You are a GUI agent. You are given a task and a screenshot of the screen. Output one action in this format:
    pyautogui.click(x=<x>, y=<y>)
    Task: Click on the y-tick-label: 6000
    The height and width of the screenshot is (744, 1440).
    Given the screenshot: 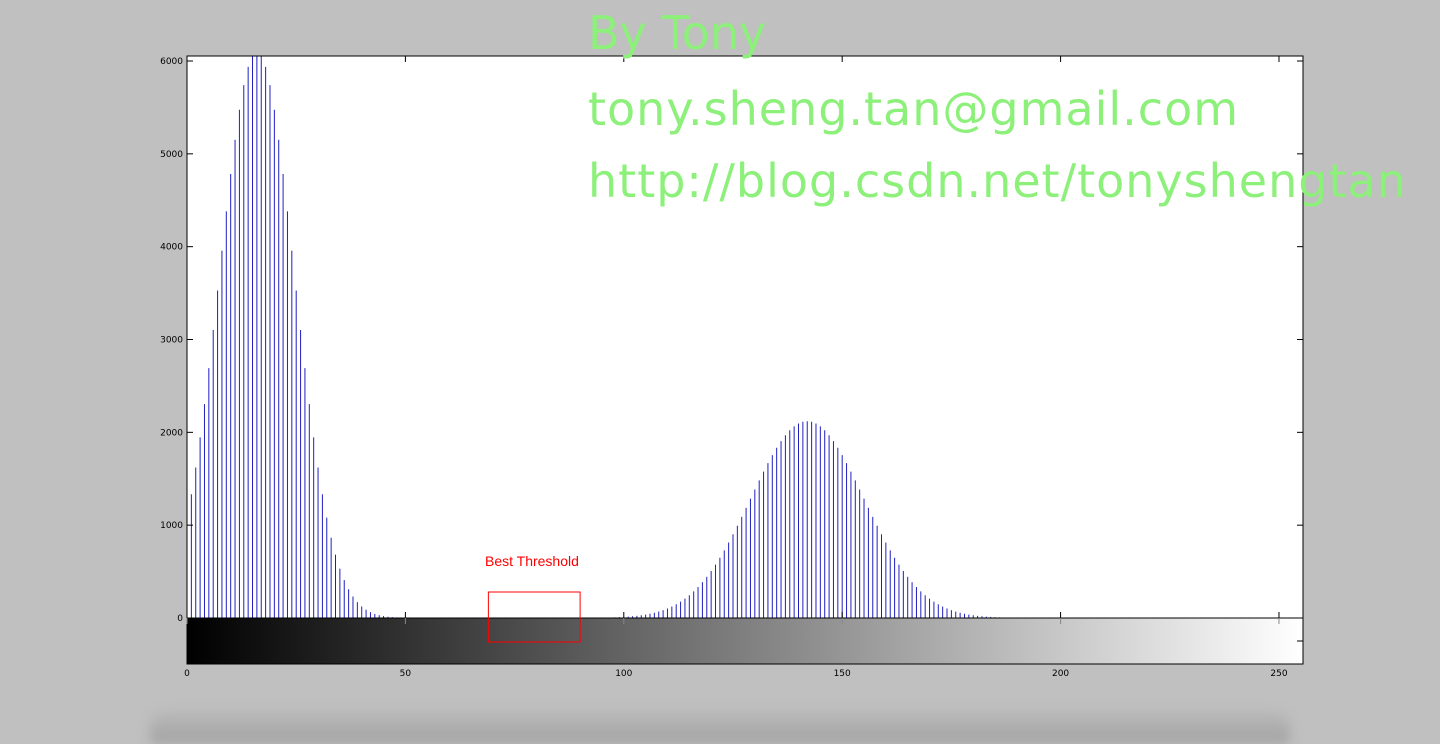 What is the action you would take?
    pyautogui.click(x=171, y=62)
    